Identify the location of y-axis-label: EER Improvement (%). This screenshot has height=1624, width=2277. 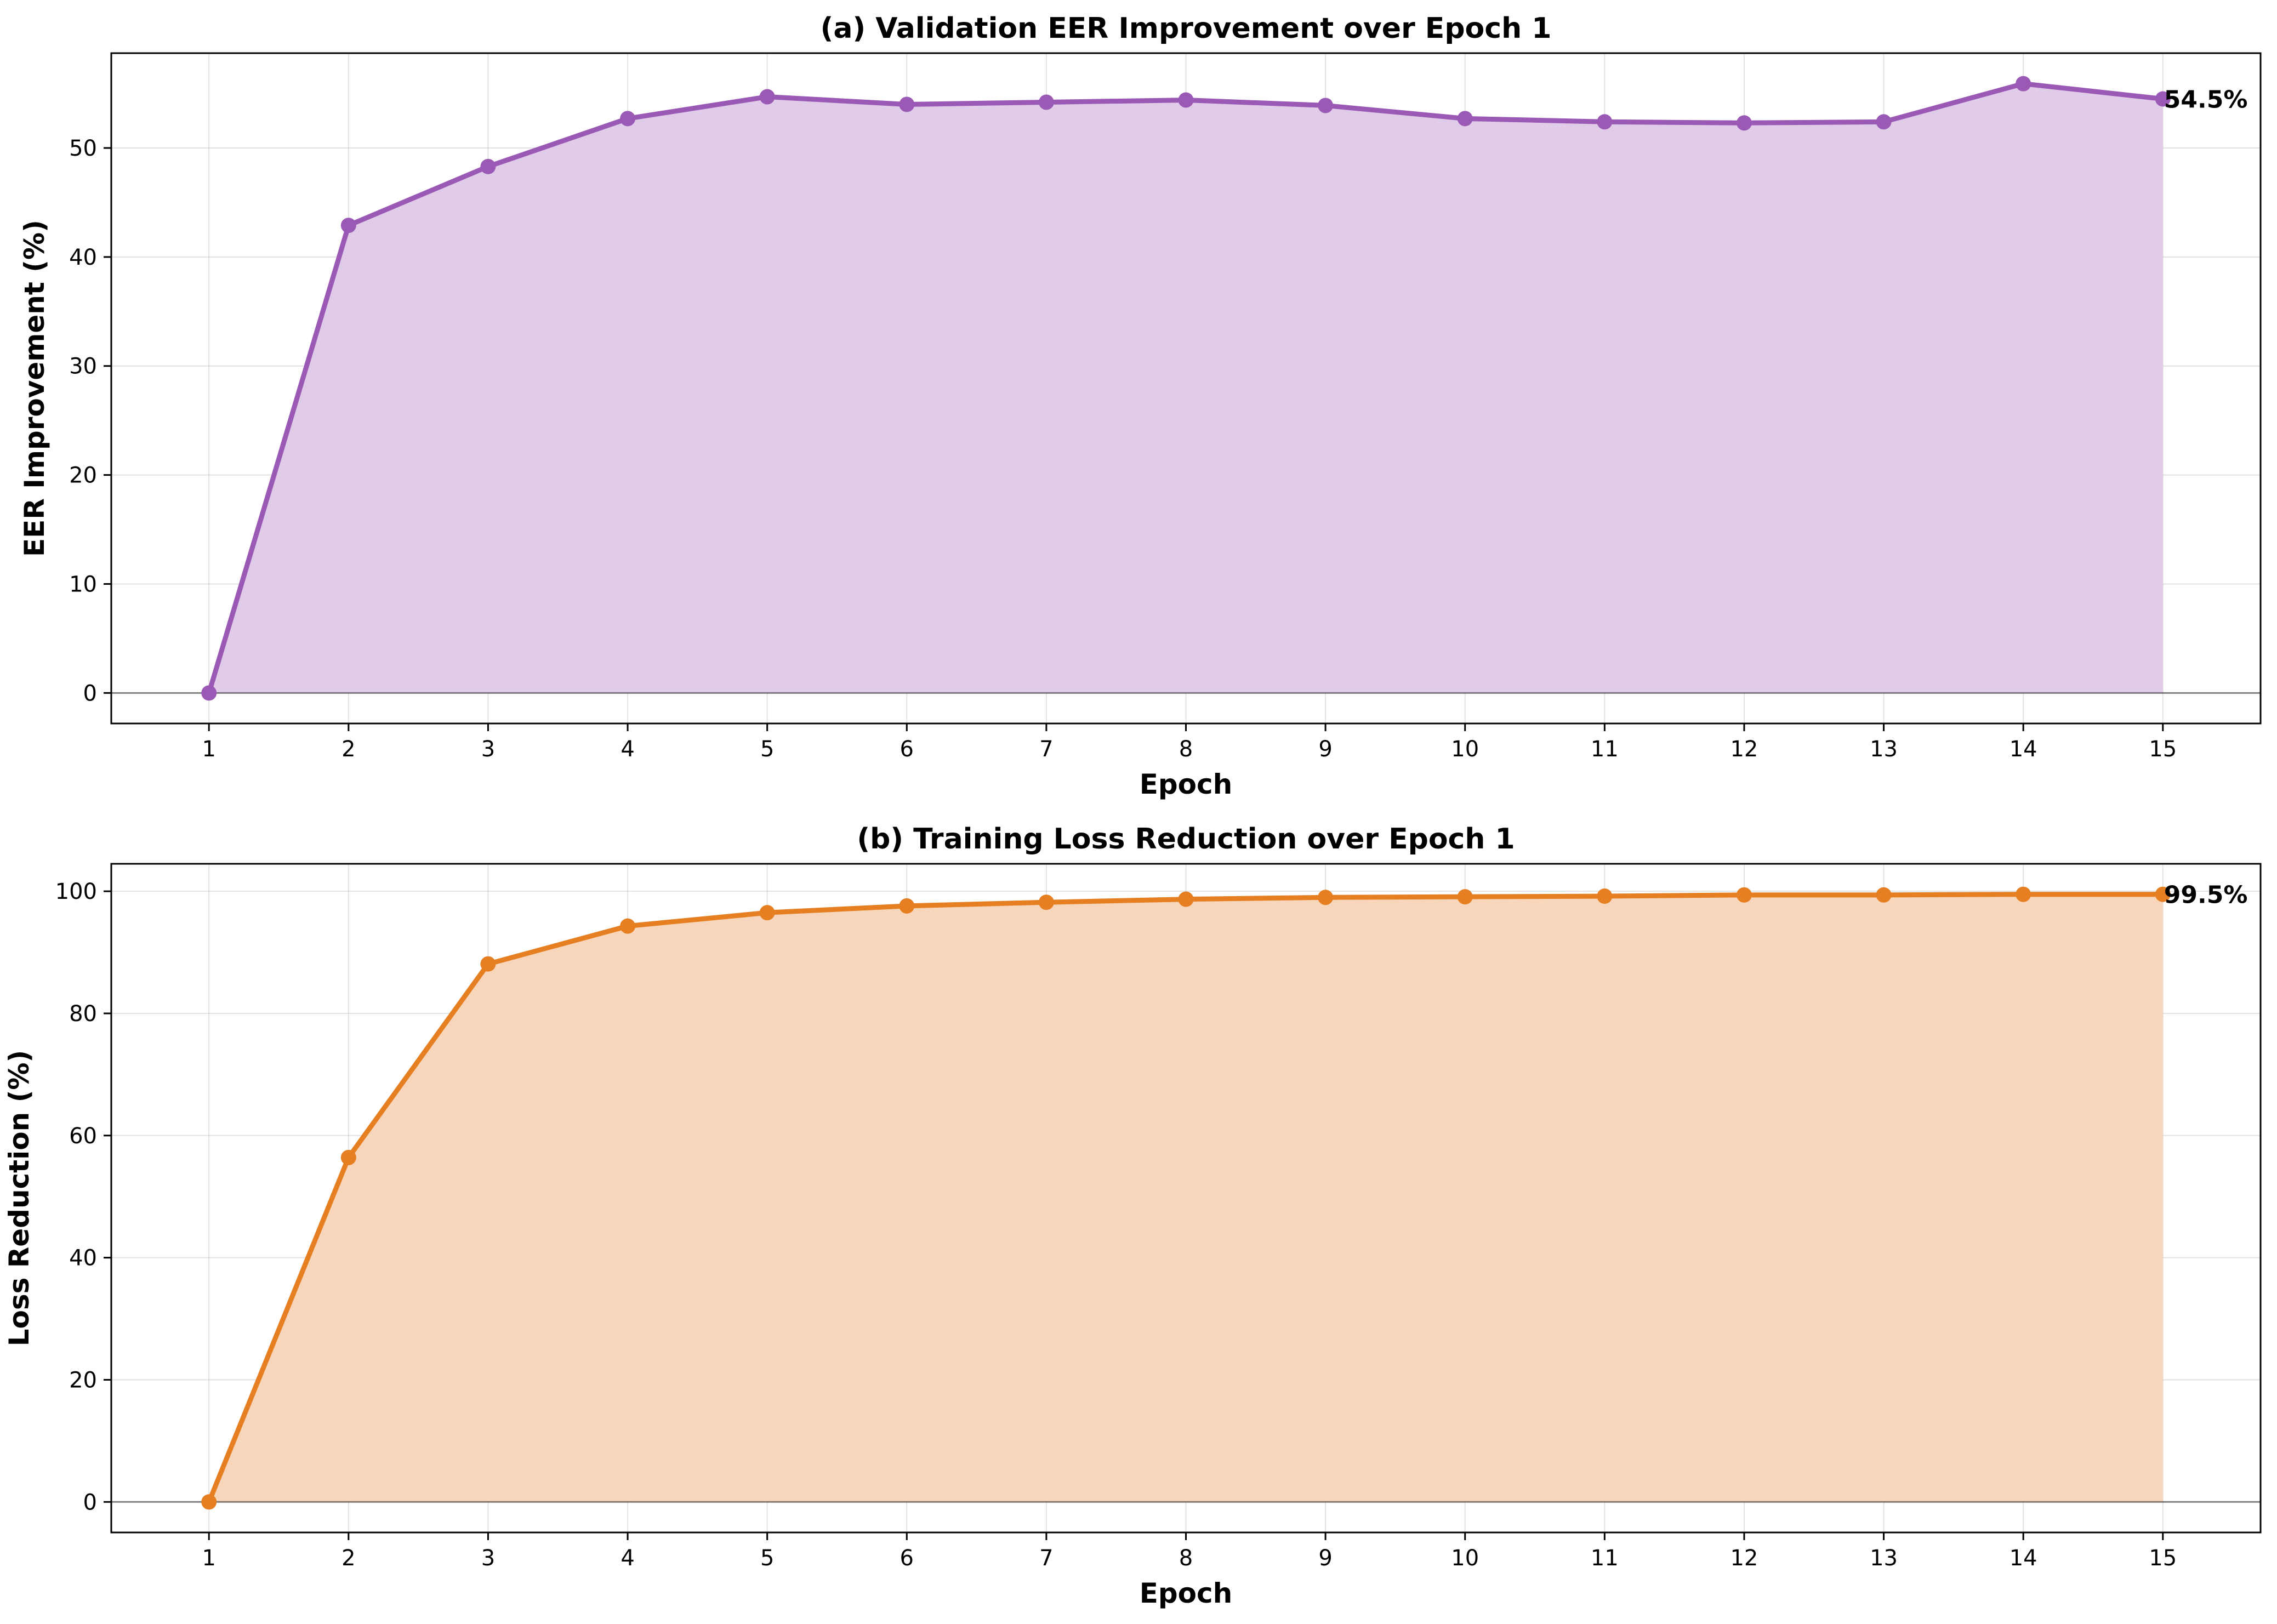
(34, 388).